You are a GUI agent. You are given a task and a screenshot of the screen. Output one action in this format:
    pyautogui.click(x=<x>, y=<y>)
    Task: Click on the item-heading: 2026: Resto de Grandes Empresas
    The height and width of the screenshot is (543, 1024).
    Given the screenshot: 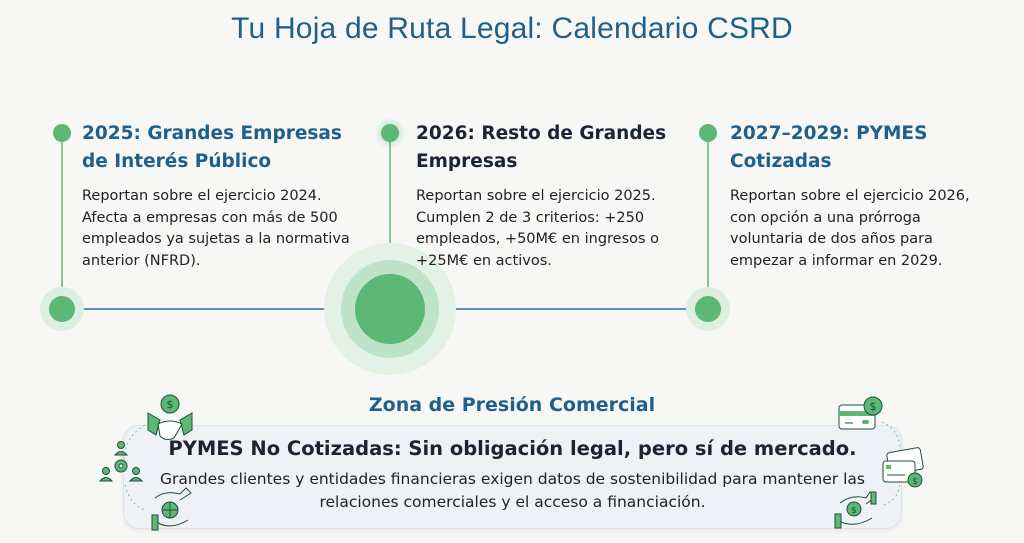 What is the action you would take?
    pyautogui.click(x=541, y=147)
    